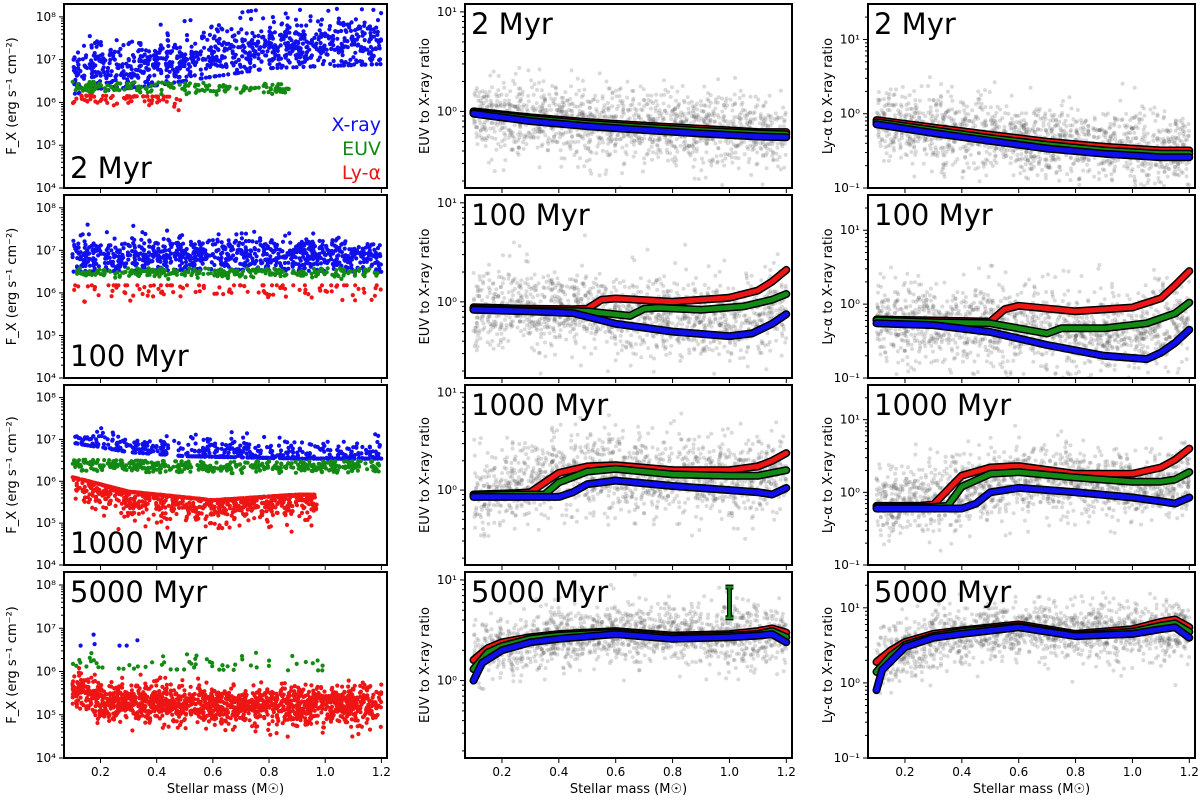 This screenshot has width=1200, height=805. Describe the element at coordinates (46, 145) in the screenshot. I see `y-tick-label: 10⁵` at that location.